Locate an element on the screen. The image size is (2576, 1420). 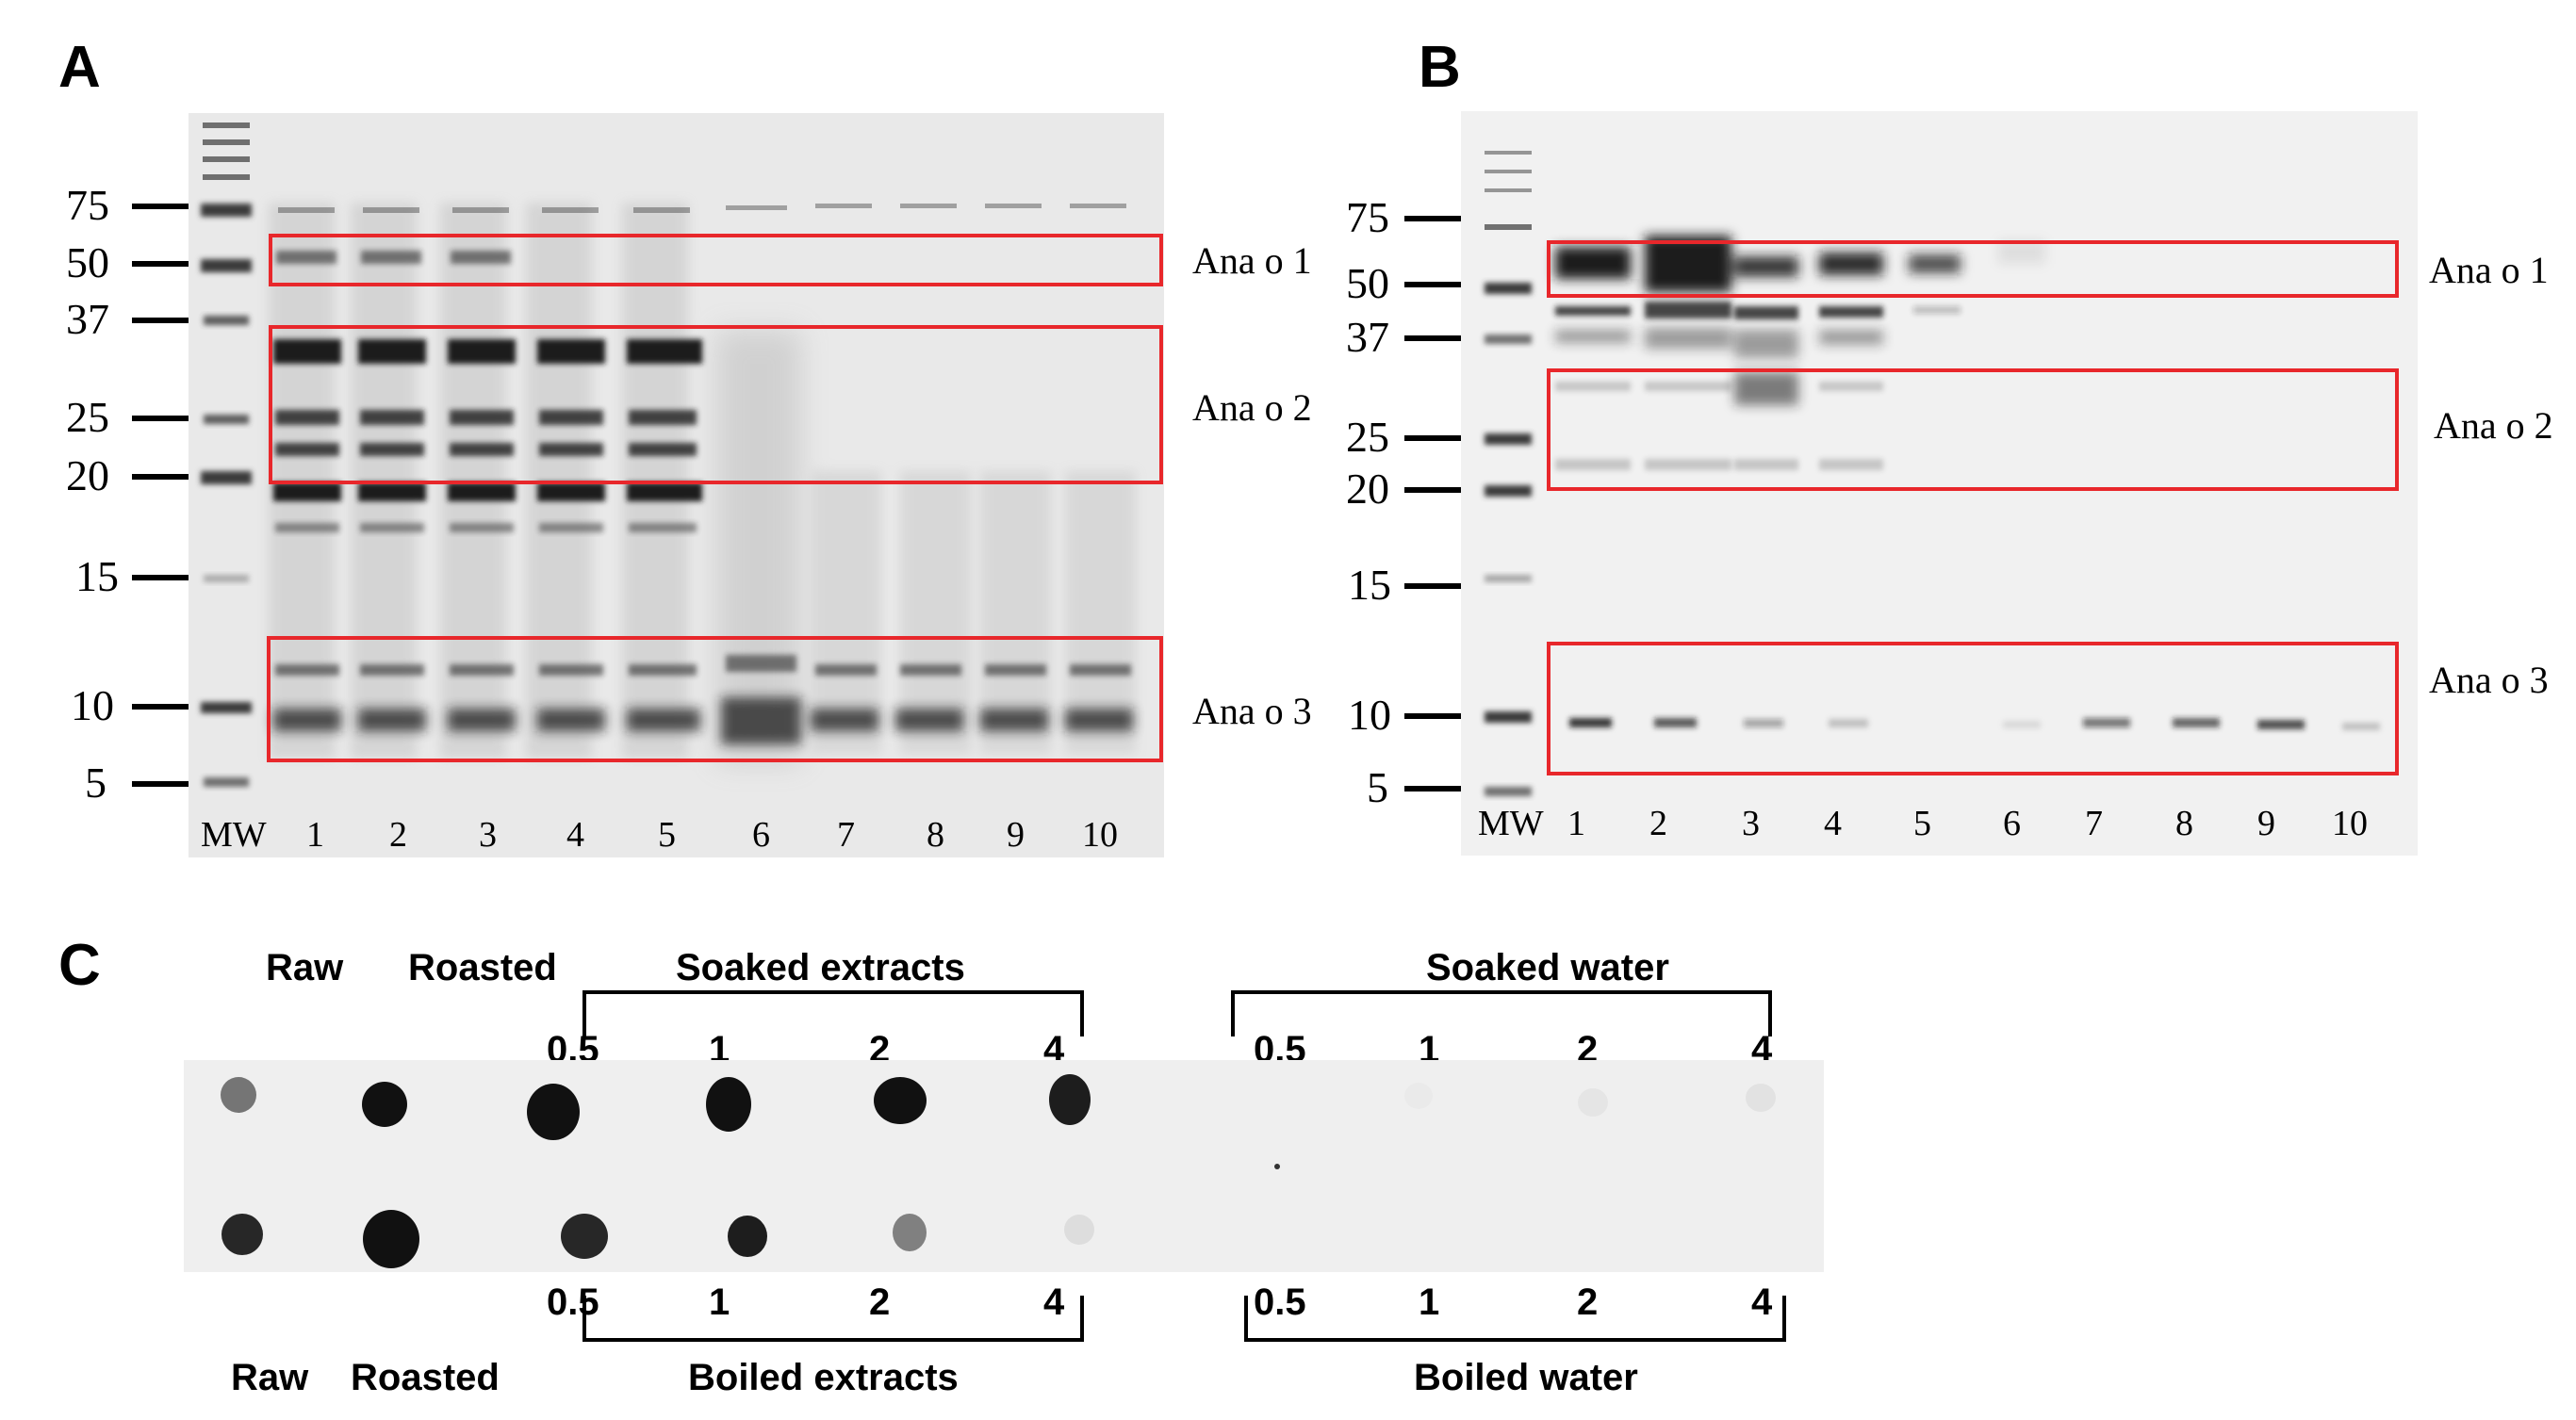
panel-a-mw-10: 10 is located at coordinates (92, 705).